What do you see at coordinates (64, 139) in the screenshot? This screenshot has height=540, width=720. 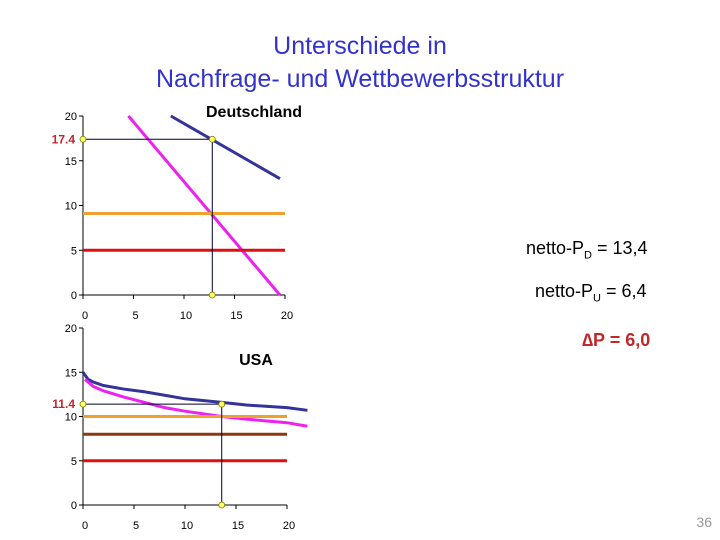 I see `marked-y-label: 17.4` at bounding box center [64, 139].